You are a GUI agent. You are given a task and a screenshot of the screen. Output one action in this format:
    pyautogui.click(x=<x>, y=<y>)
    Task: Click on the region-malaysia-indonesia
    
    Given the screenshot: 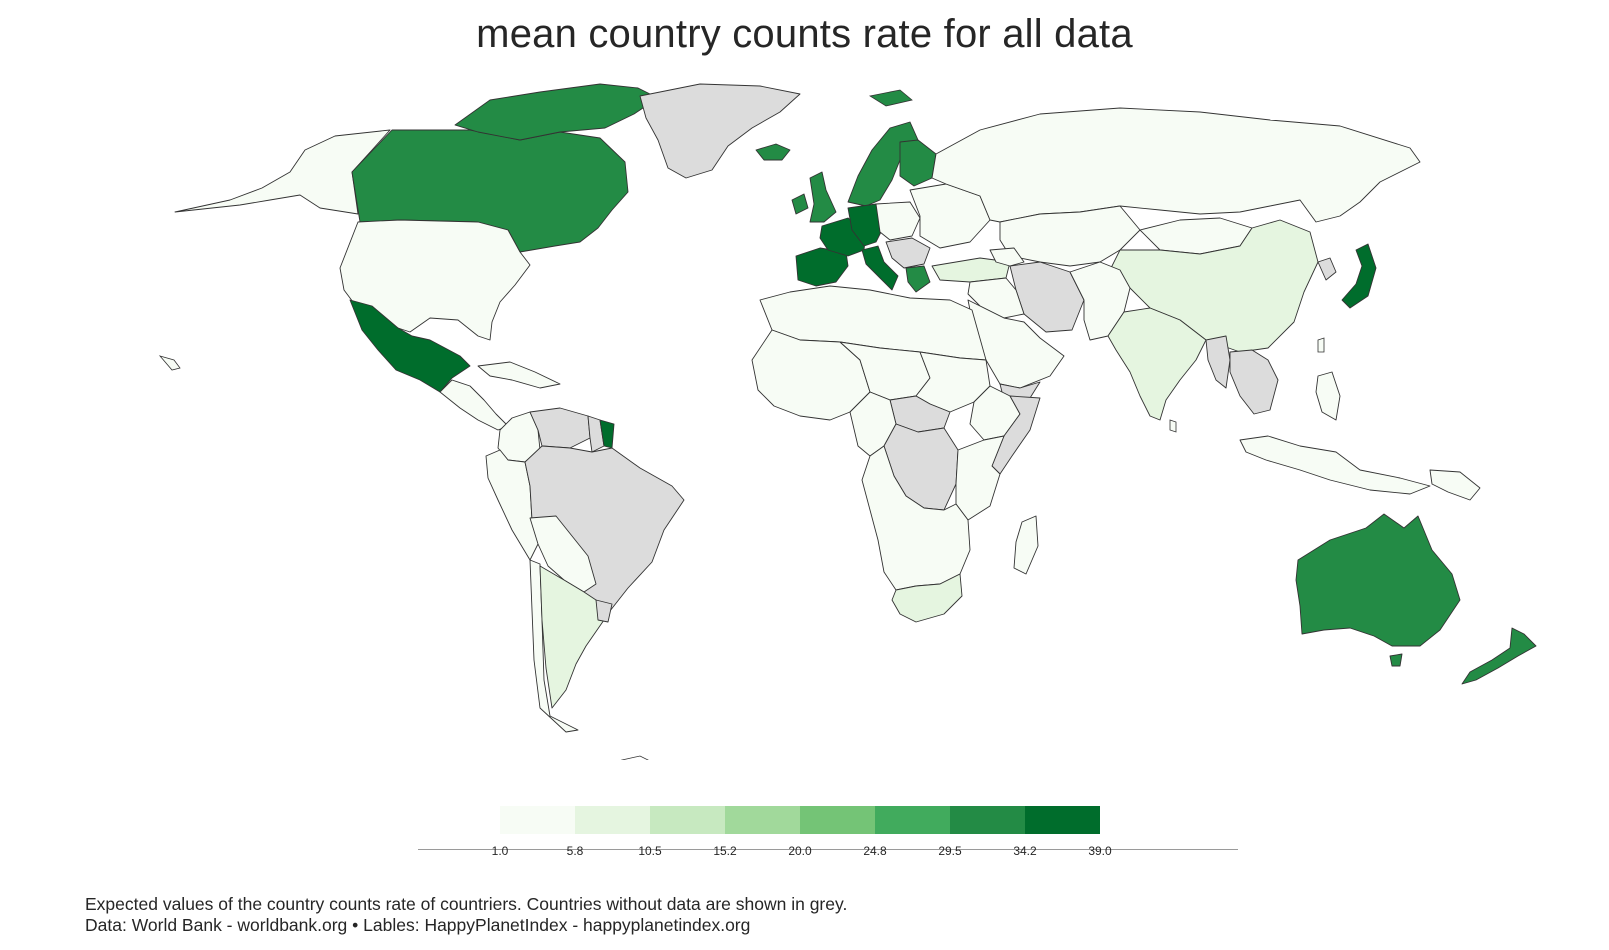 What is the action you would take?
    pyautogui.click(x=1335, y=465)
    